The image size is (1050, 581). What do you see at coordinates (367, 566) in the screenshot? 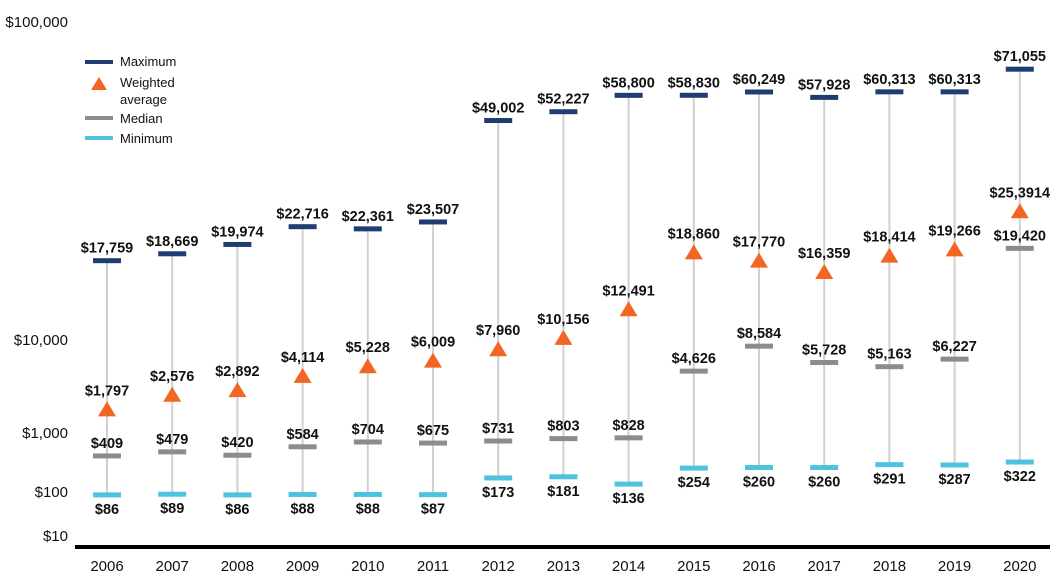
I see `x-tick-label: 2010` at bounding box center [367, 566].